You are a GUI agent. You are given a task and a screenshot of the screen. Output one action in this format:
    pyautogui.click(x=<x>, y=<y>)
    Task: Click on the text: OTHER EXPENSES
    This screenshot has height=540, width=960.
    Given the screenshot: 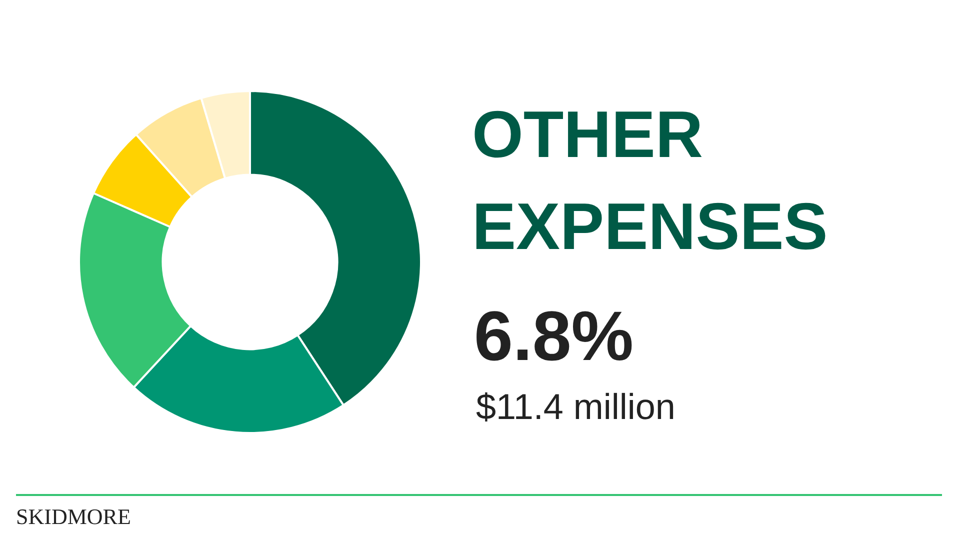 What is the action you would take?
    pyautogui.click(x=650, y=180)
    